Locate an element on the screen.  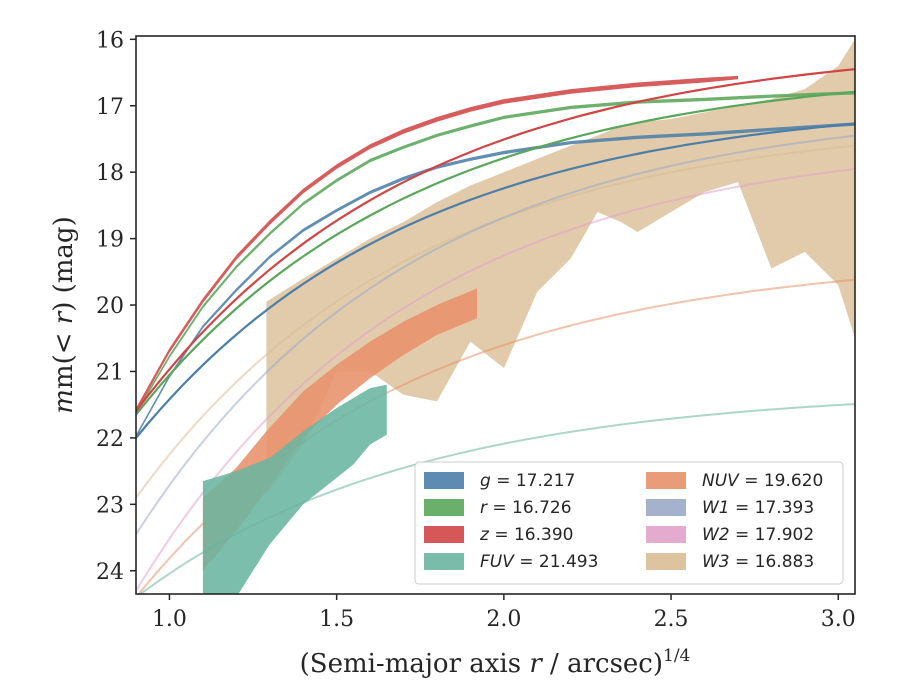
y-tick-label-7: 23 is located at coordinates (110, 505).